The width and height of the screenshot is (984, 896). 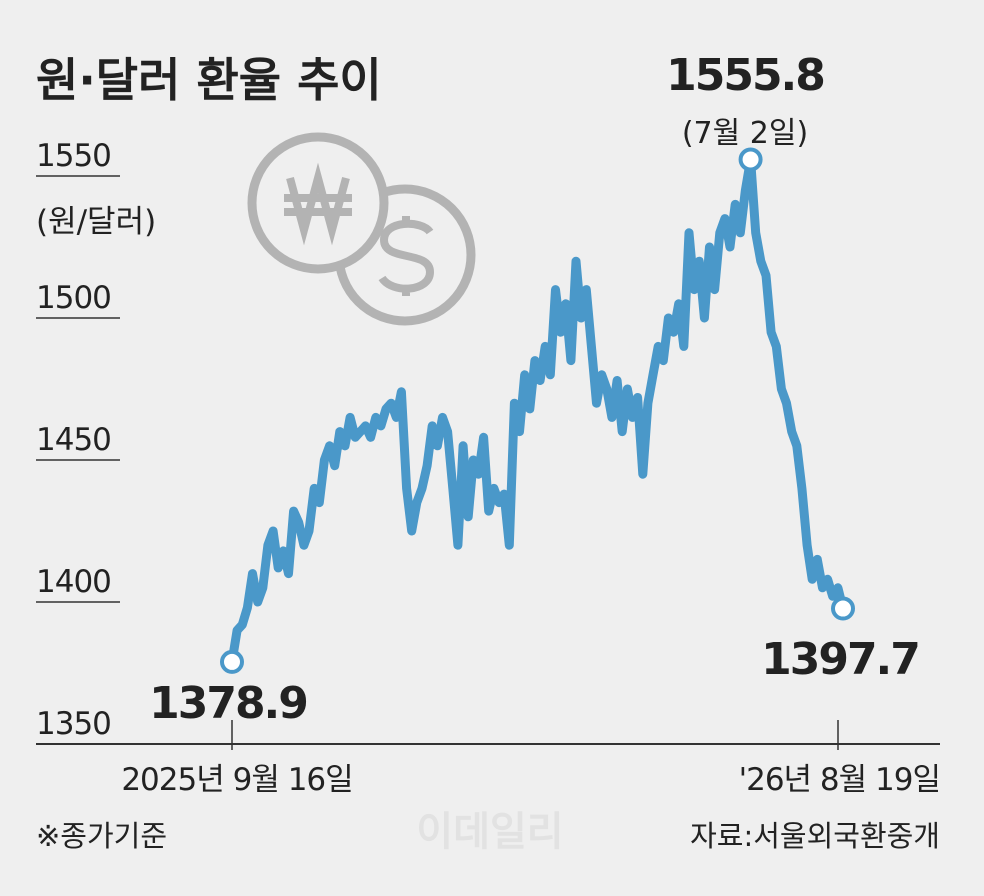 I want to click on y-tick-label: 1450, so click(x=73, y=440).